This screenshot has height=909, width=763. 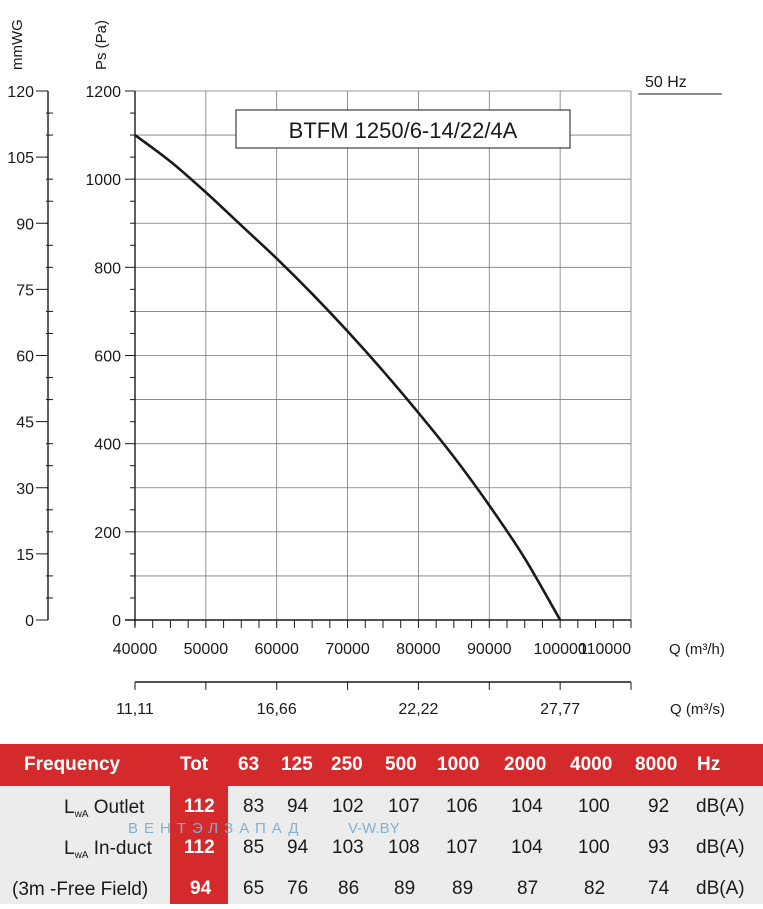 I want to click on value-8000: 74, so click(x=659, y=888).